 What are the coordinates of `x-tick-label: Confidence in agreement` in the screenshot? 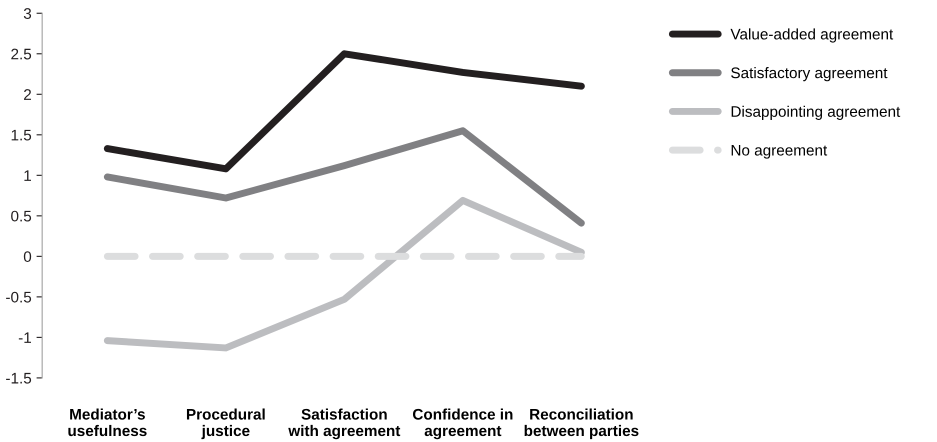 It's located at (462, 424).